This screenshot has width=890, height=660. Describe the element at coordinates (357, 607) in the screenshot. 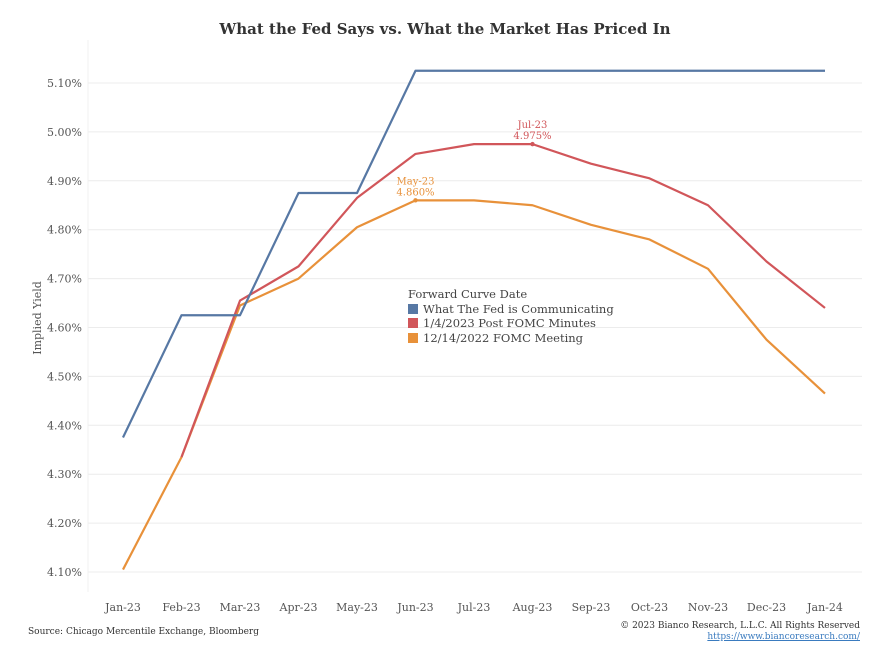

I see `x-tick-label: May-23` at that location.